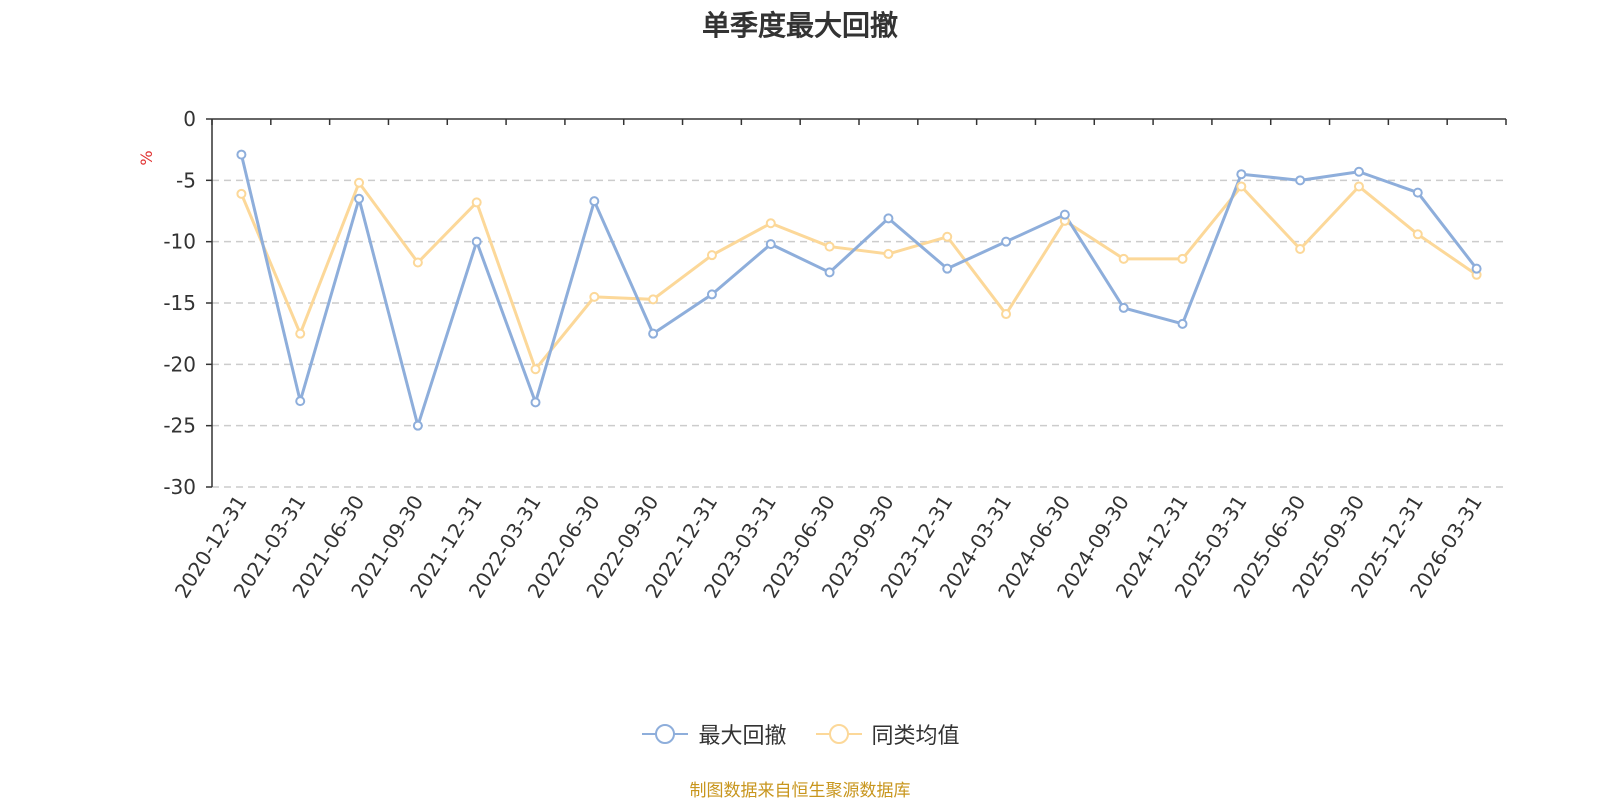  Describe the element at coordinates (146, 157) in the screenshot. I see `y-axis-label: %` at that location.